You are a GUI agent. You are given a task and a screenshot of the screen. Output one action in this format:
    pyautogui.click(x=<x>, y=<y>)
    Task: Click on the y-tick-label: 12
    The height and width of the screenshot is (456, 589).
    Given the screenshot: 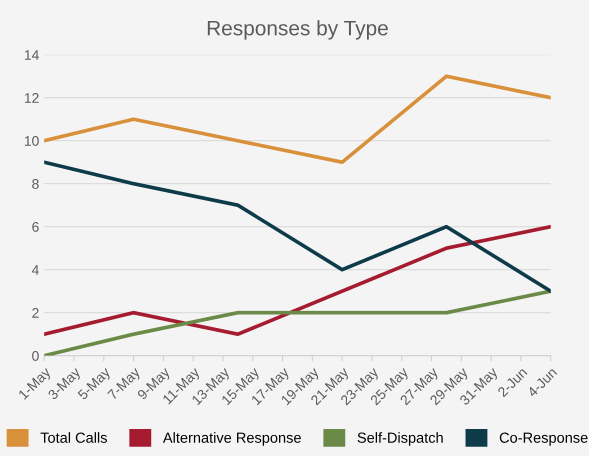 What is the action you would take?
    pyautogui.click(x=31, y=98)
    